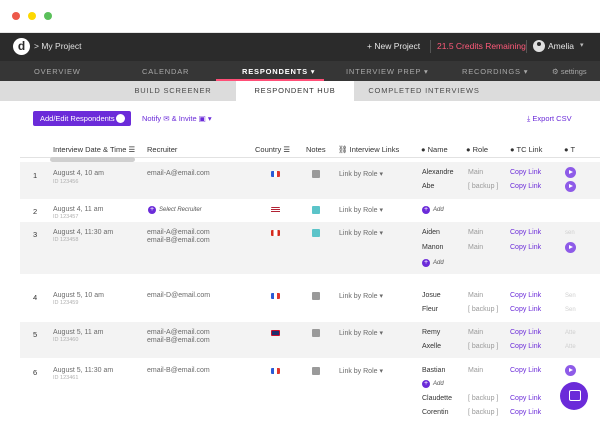  What do you see at coordinates (432, 346) in the screenshot?
I see `respondent-name: Axelle` at bounding box center [432, 346].